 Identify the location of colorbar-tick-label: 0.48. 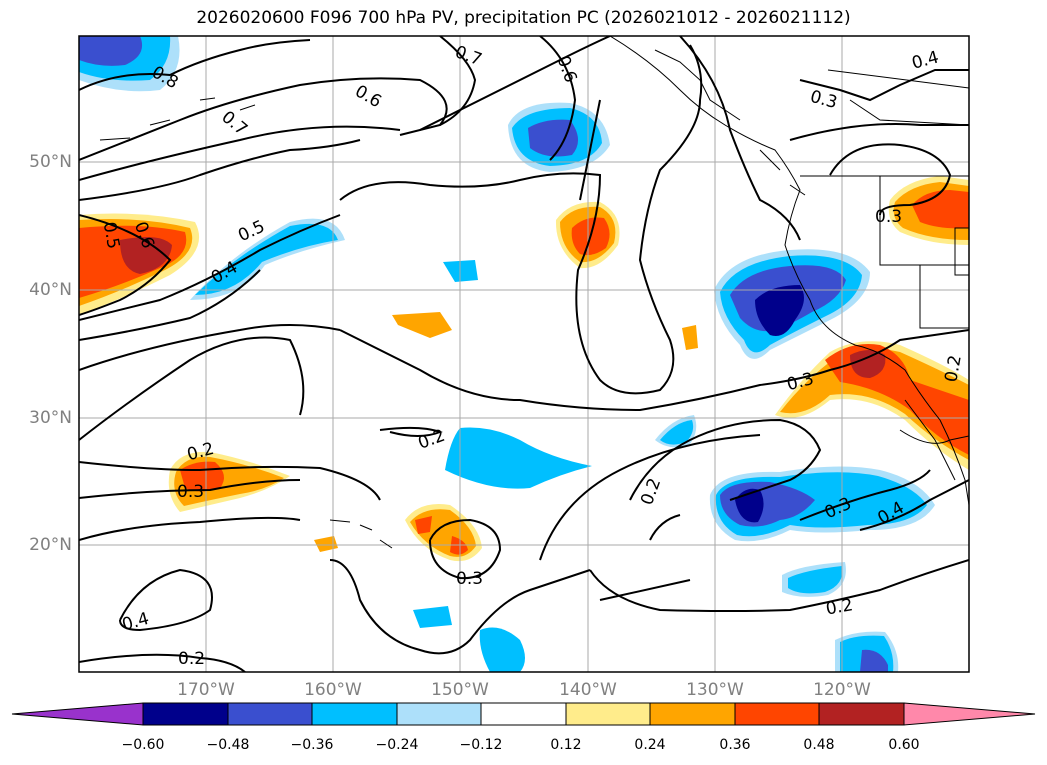
(819, 745).